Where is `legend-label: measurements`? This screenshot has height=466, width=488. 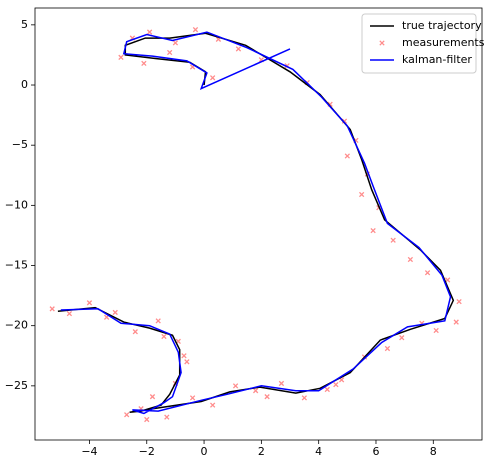
legend-label: measurements is located at coordinates (443, 42).